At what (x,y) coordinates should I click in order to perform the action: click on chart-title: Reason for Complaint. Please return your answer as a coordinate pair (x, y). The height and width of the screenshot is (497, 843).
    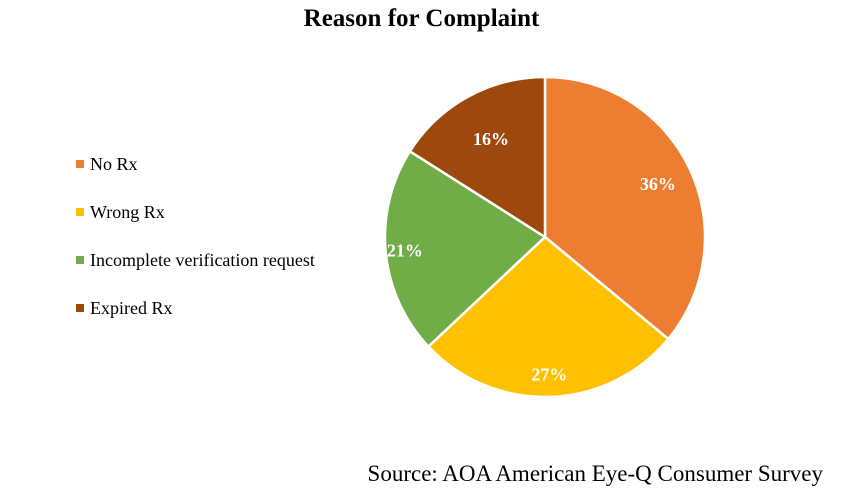
    Looking at the image, I should click on (421, 18).